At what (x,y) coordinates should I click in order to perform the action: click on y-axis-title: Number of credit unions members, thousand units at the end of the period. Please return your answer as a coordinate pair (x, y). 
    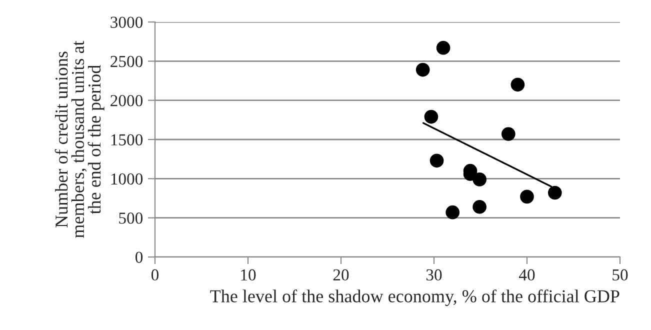
    Looking at the image, I should click on (79, 139).